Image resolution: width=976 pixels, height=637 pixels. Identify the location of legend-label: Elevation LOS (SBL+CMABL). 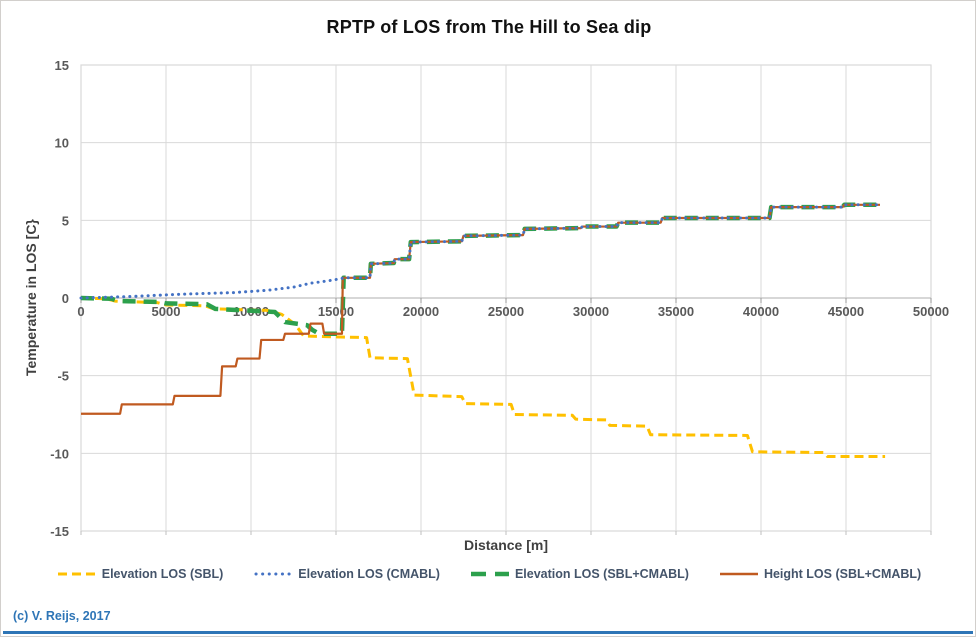
(601, 574).